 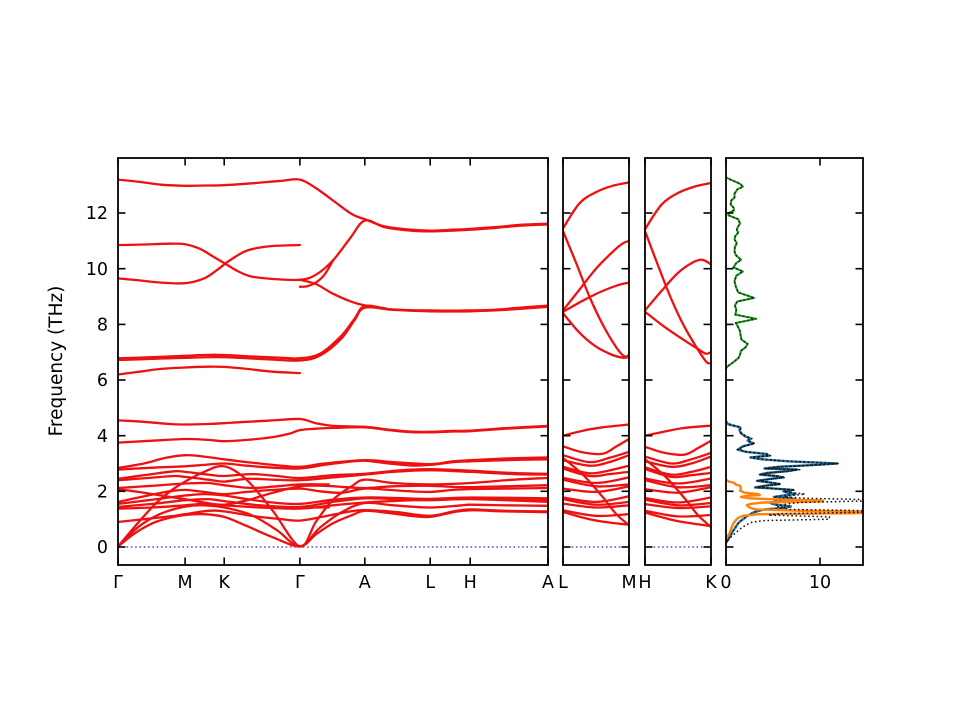 I want to click on y-axis-label: Frequency (THz), so click(x=56, y=361).